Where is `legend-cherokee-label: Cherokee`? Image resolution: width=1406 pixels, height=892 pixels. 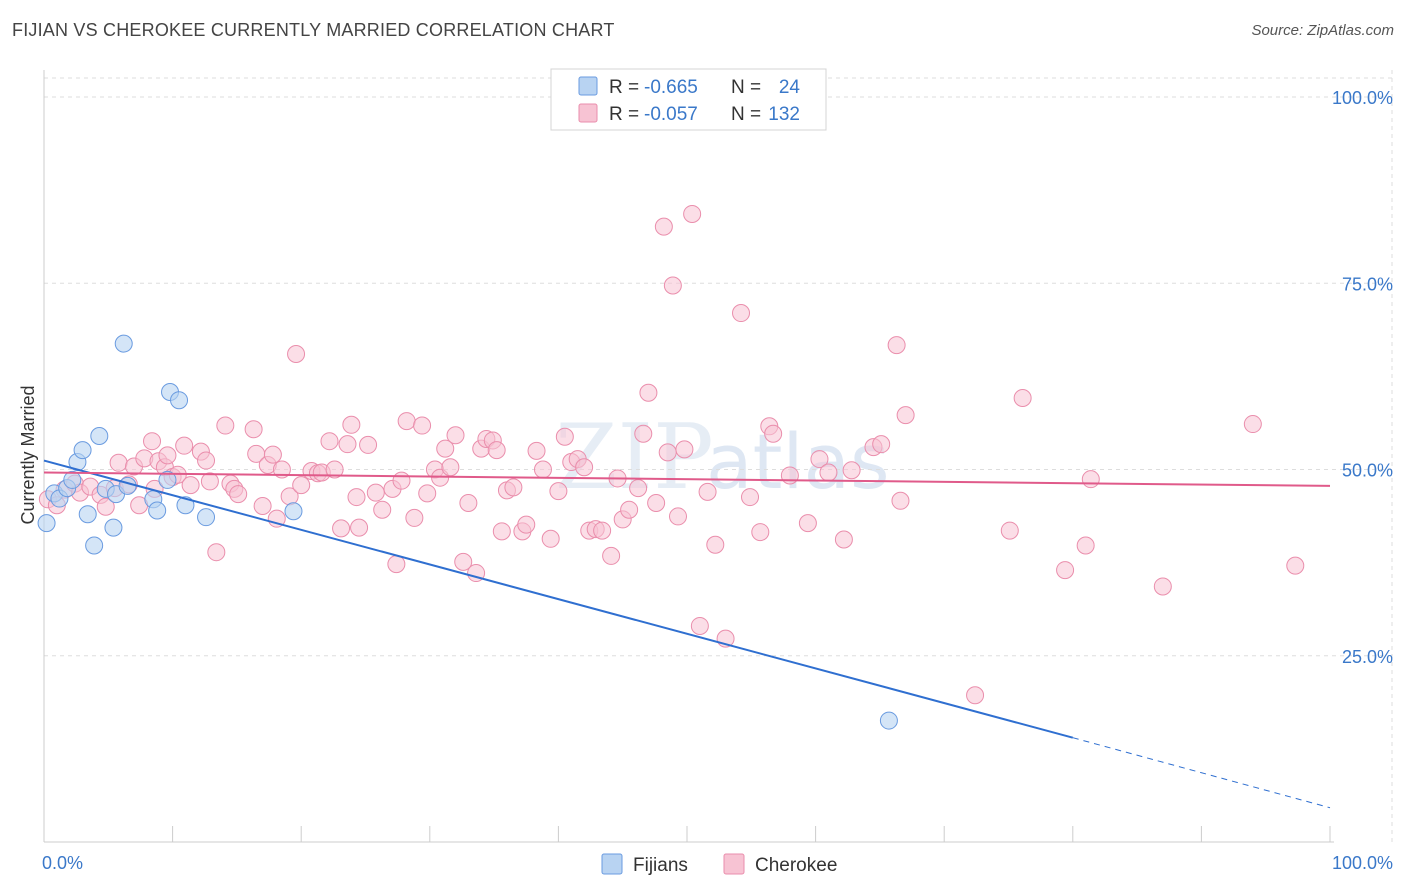 legend-cherokee-label: Cherokee is located at coordinates (796, 865).